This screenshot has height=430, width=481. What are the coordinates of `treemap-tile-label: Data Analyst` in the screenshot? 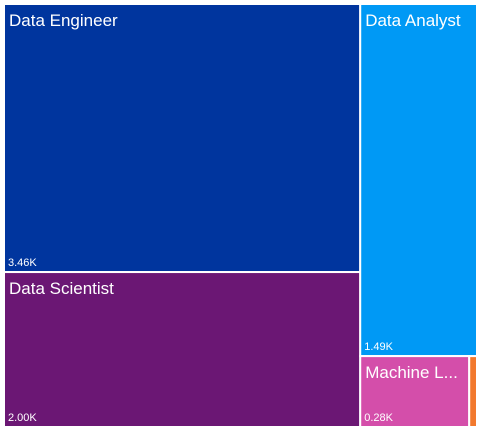 It's located at (413, 20).